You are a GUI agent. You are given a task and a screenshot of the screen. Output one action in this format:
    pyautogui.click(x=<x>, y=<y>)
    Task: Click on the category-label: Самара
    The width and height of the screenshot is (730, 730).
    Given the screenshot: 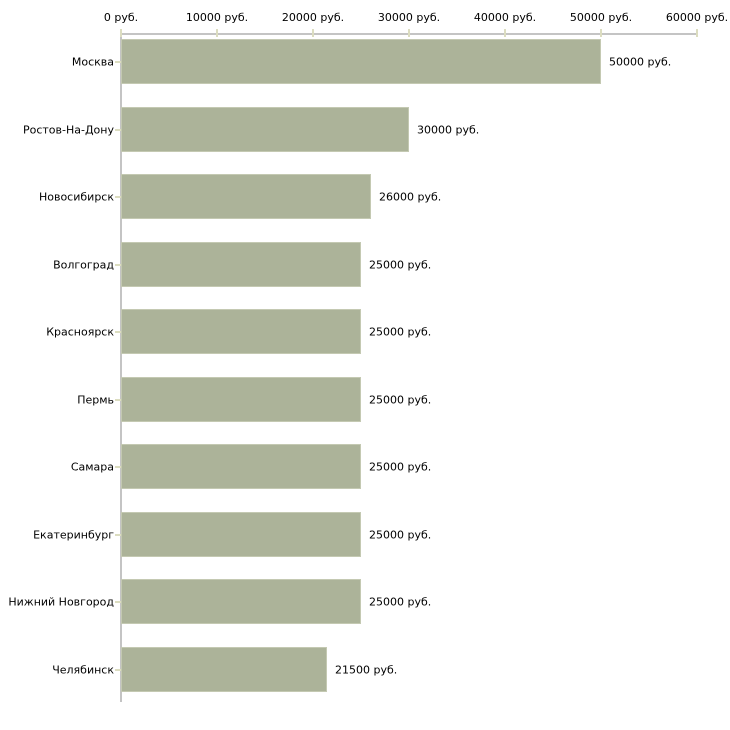 What is the action you would take?
    pyautogui.click(x=92, y=466)
    